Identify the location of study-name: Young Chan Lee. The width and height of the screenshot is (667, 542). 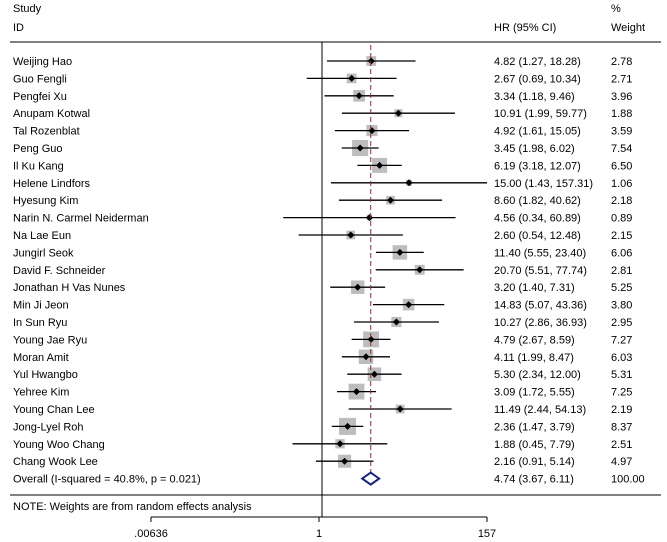
(54, 410).